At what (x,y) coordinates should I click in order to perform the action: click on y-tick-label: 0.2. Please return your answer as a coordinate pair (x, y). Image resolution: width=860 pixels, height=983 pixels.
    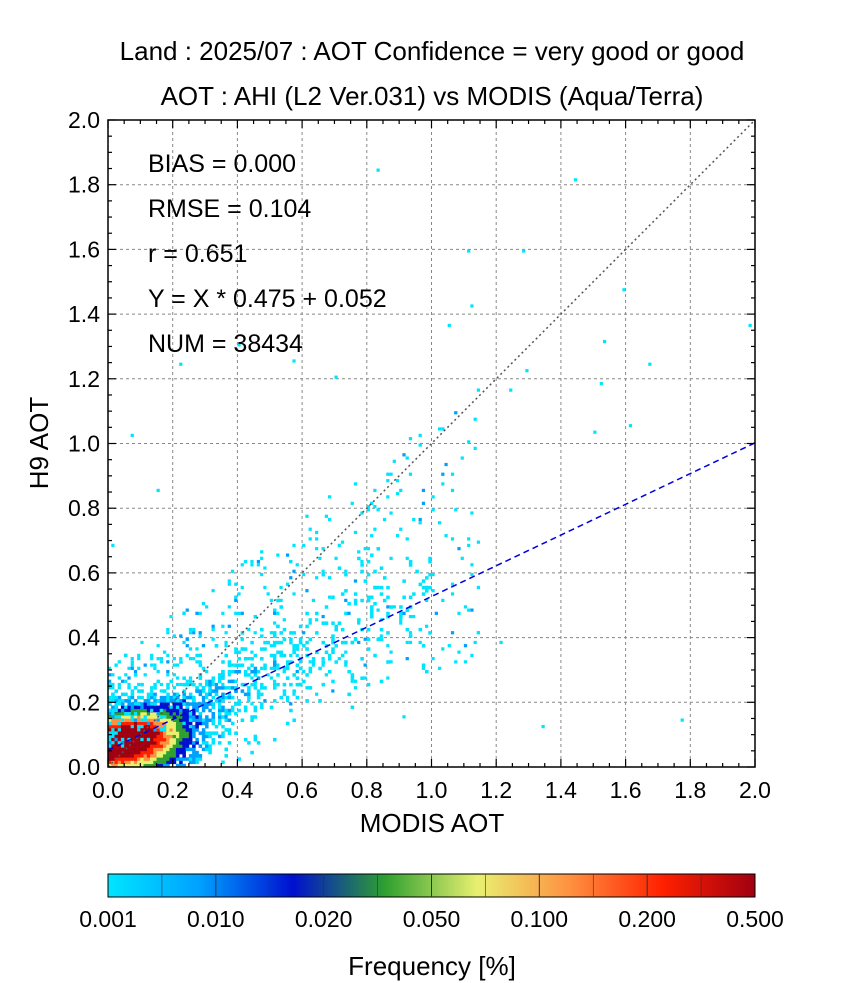
    Looking at the image, I should click on (84, 702).